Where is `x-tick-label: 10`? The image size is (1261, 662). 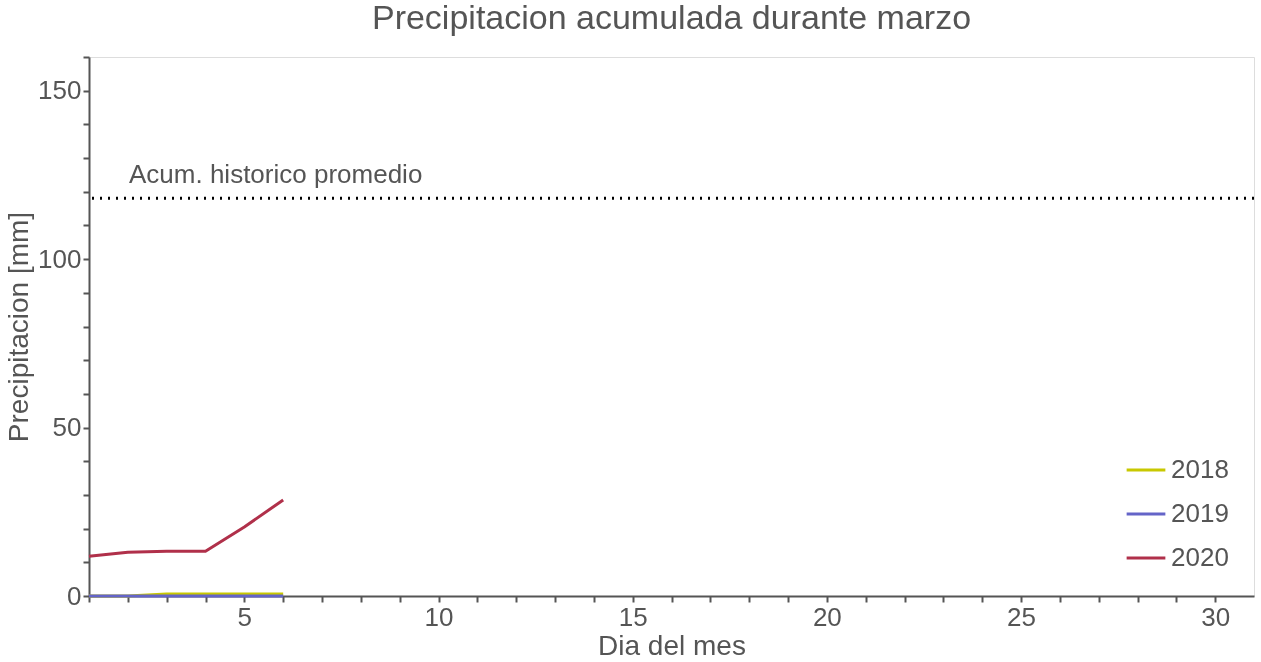
x-tick-label: 10 is located at coordinates (439, 616).